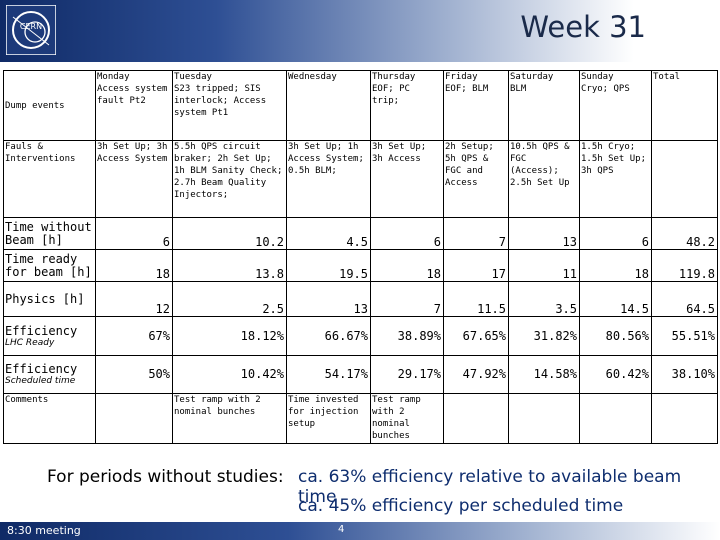  I want to click on comments-mon, so click(134, 418).